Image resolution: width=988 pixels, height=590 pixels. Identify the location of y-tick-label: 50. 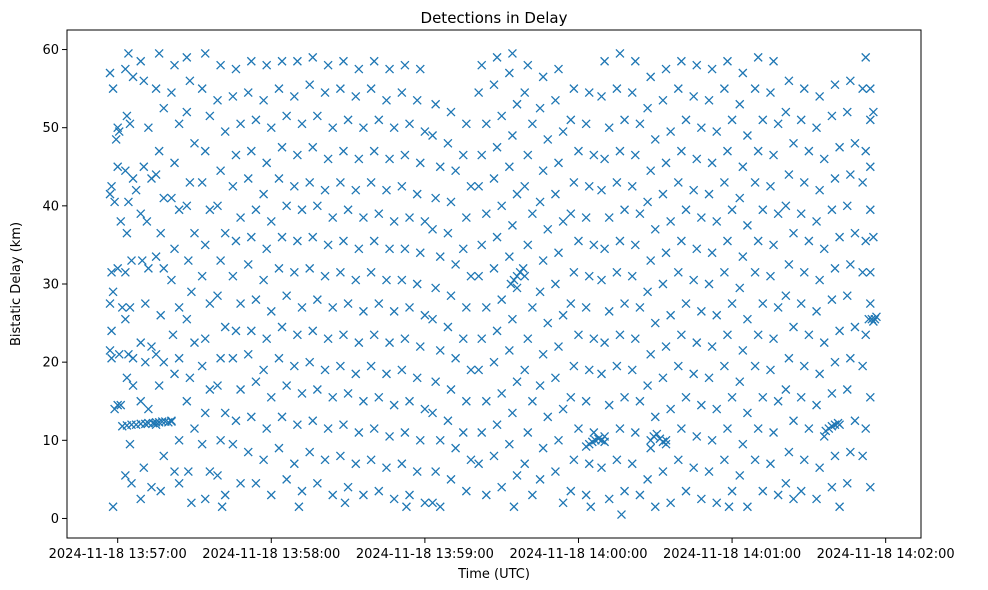
(50, 128).